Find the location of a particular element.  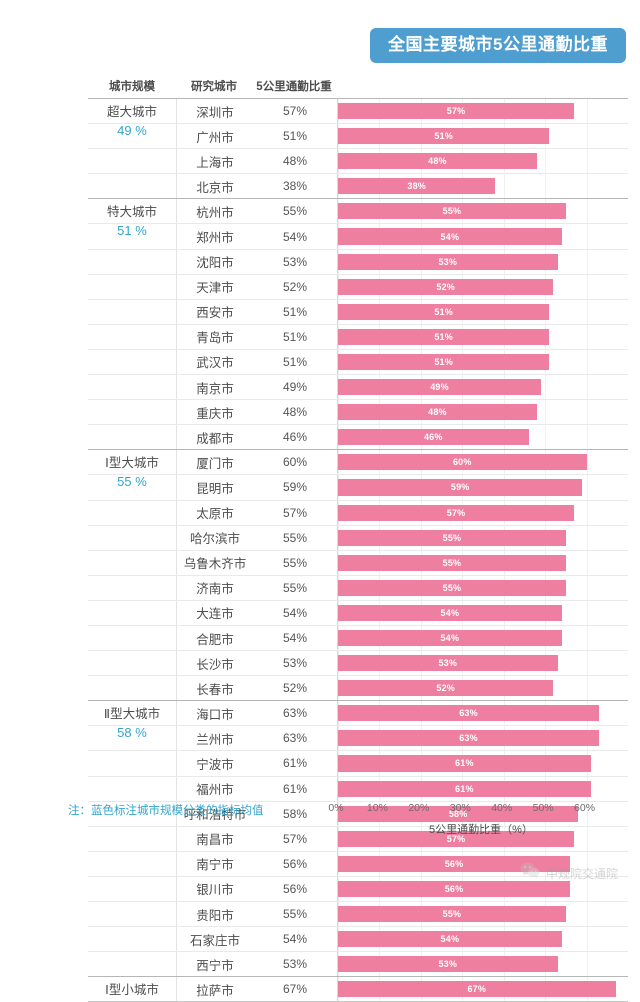

table-row: 贵阳市 55% 55% is located at coordinates (358, 915).